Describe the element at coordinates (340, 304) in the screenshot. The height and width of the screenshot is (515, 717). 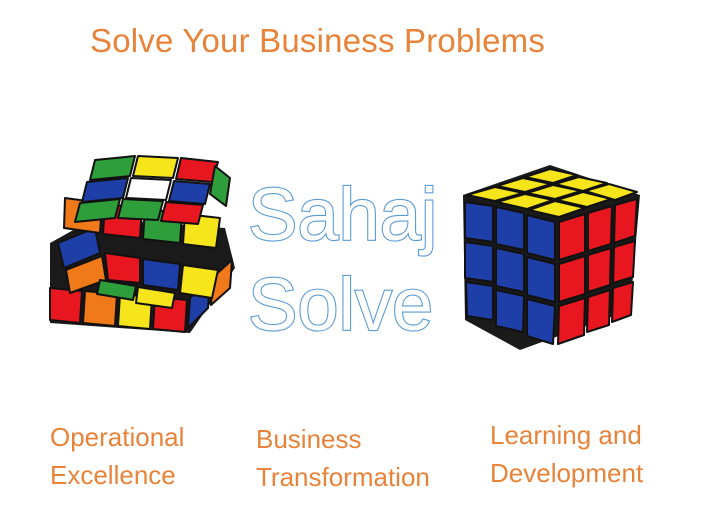
I see `logo-line-solve: Solve` at that location.